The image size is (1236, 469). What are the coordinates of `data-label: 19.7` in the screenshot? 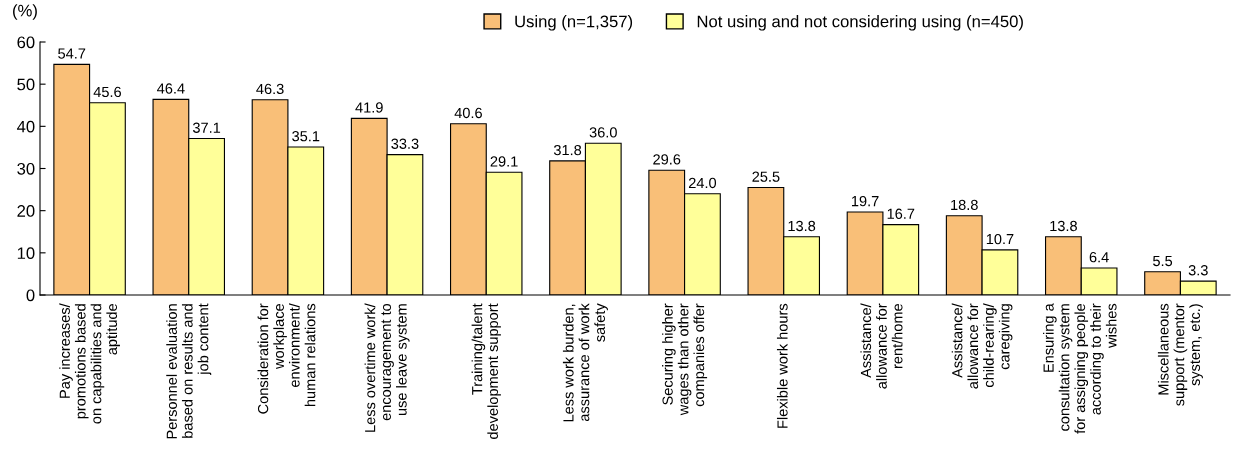 It's located at (865, 201).